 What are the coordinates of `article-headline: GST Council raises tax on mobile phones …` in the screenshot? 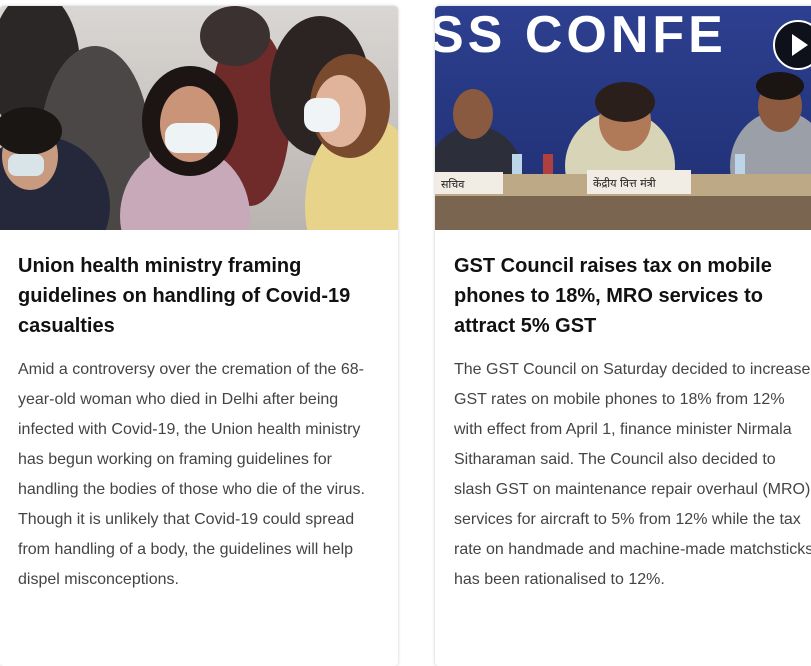 It's located at (613, 296).